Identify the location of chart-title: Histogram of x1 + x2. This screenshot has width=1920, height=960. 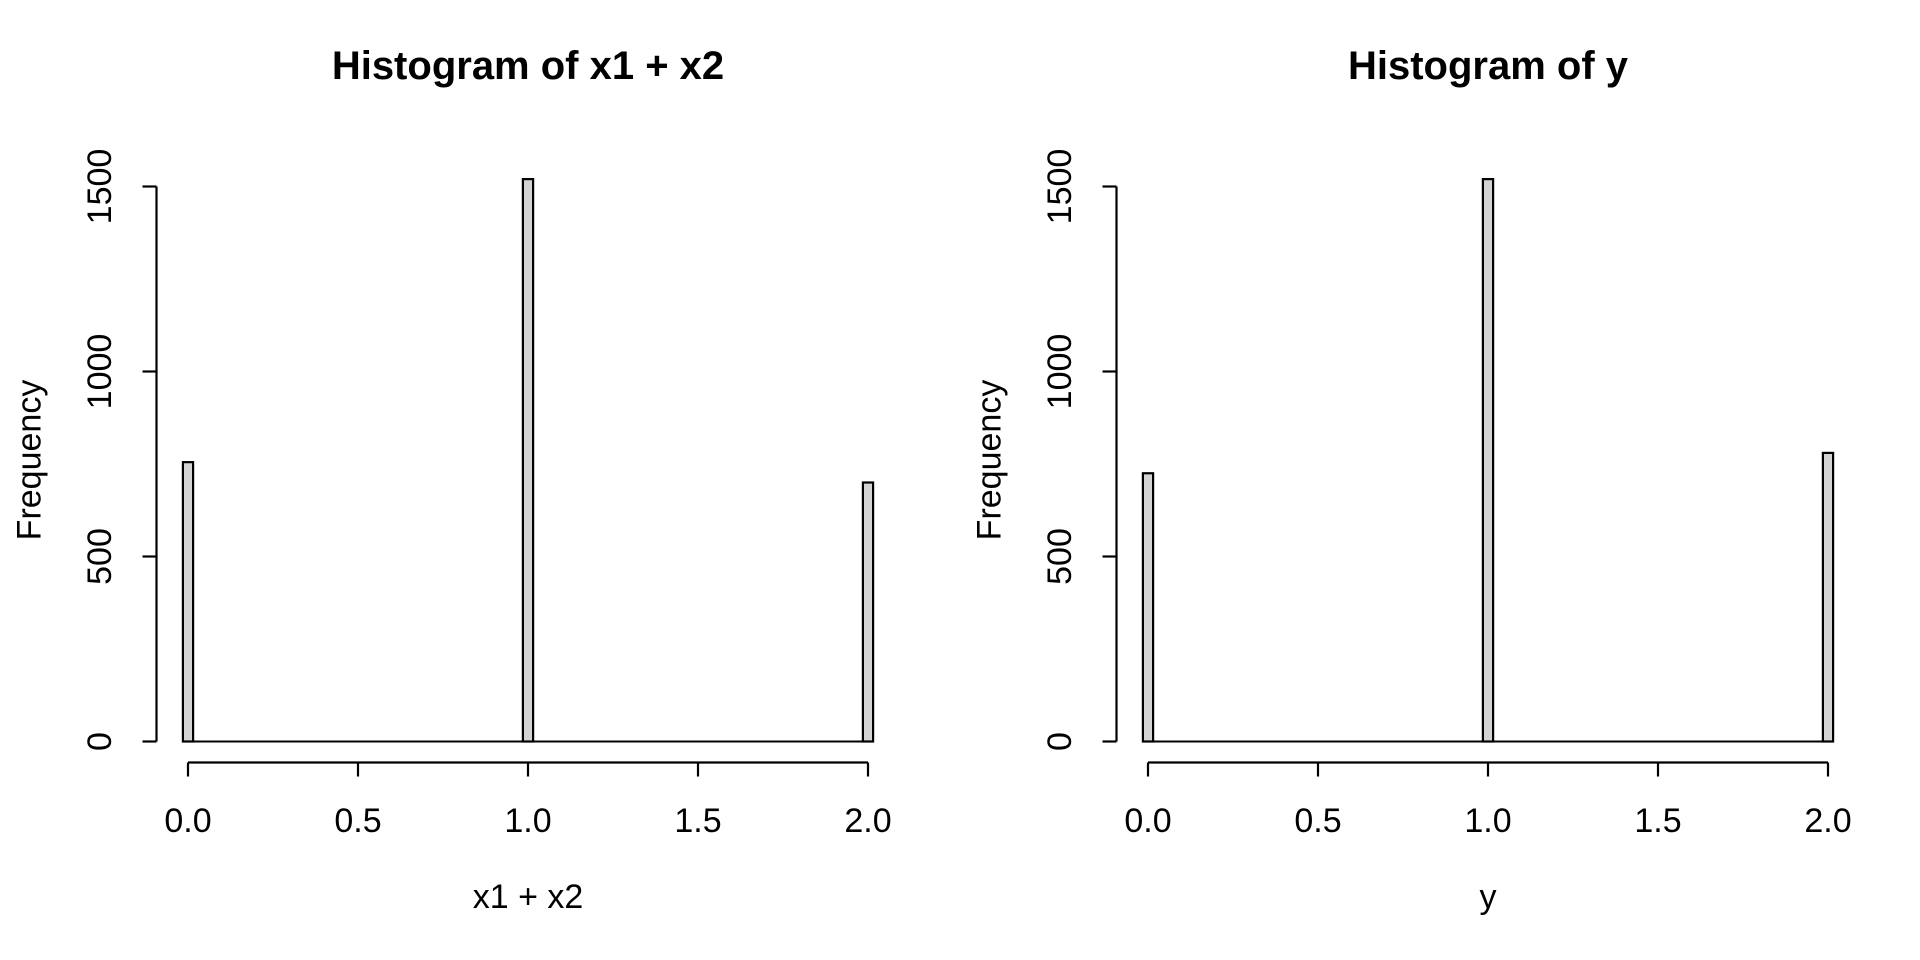
(528, 66).